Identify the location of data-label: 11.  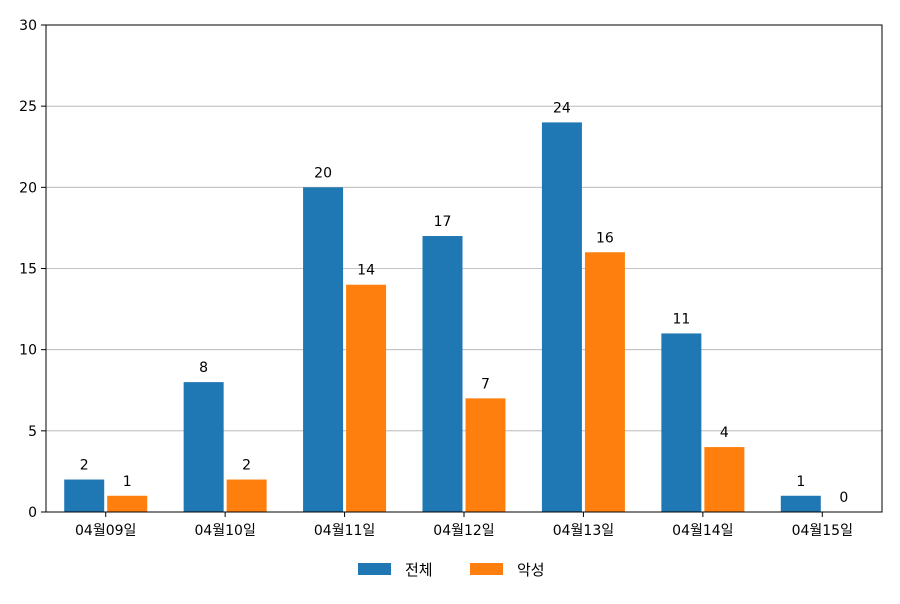
(681, 319).